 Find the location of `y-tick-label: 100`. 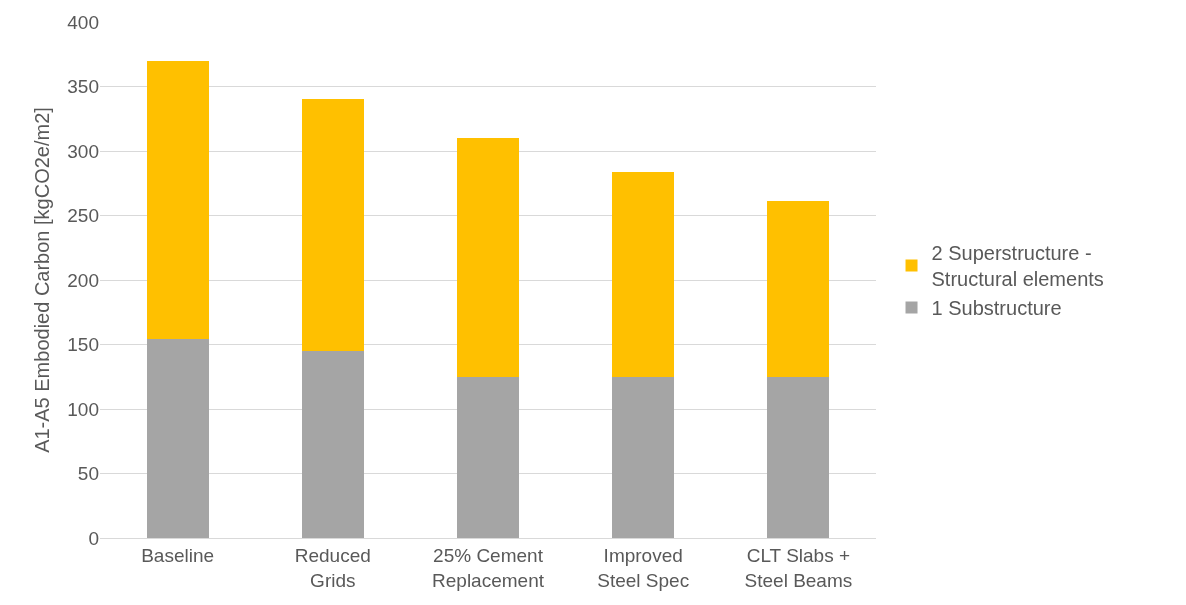

y-tick-label: 100 is located at coordinates (83, 409).